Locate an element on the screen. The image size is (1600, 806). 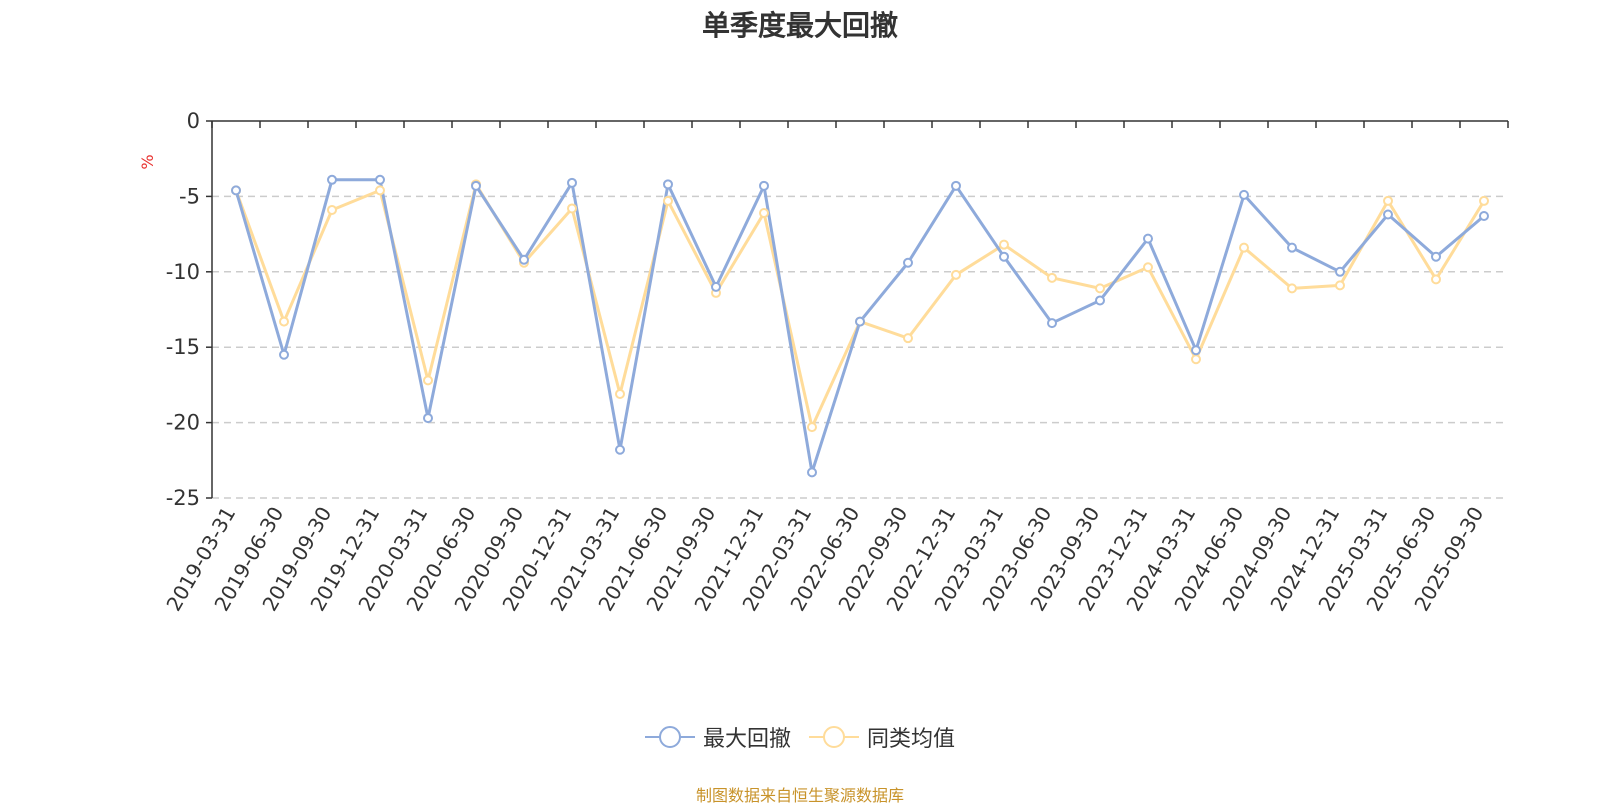
chart-title: 单季度最大回撤 is located at coordinates (799, 25).